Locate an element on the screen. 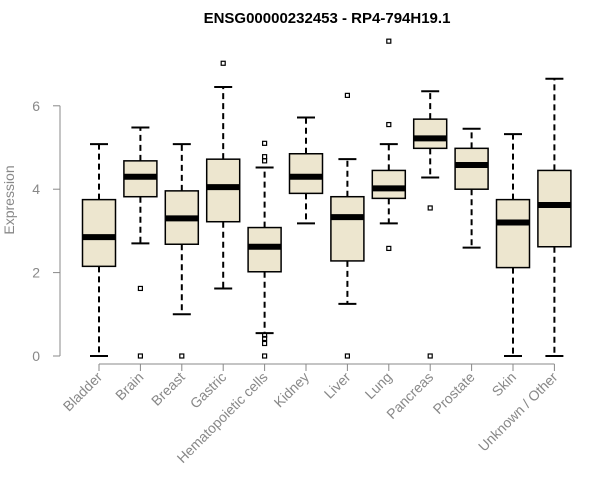  x-tick-label: Skin is located at coordinates (504, 384).